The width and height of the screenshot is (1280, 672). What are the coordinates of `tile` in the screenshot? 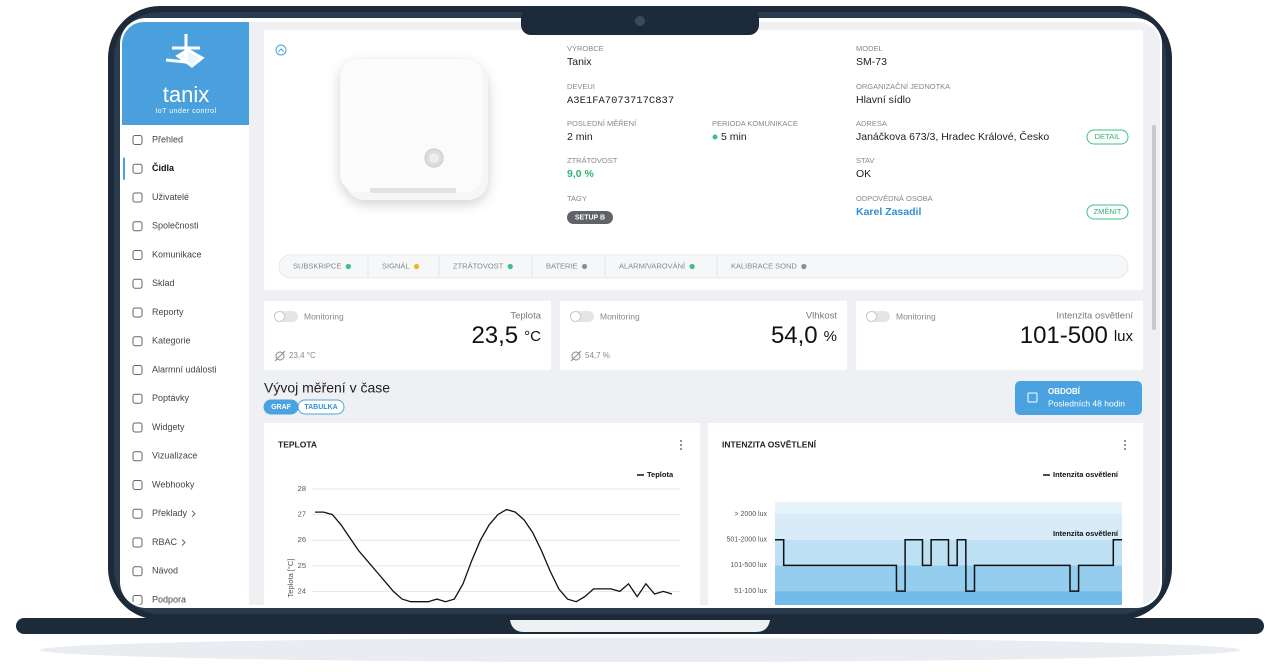 It's located at (703, 335).